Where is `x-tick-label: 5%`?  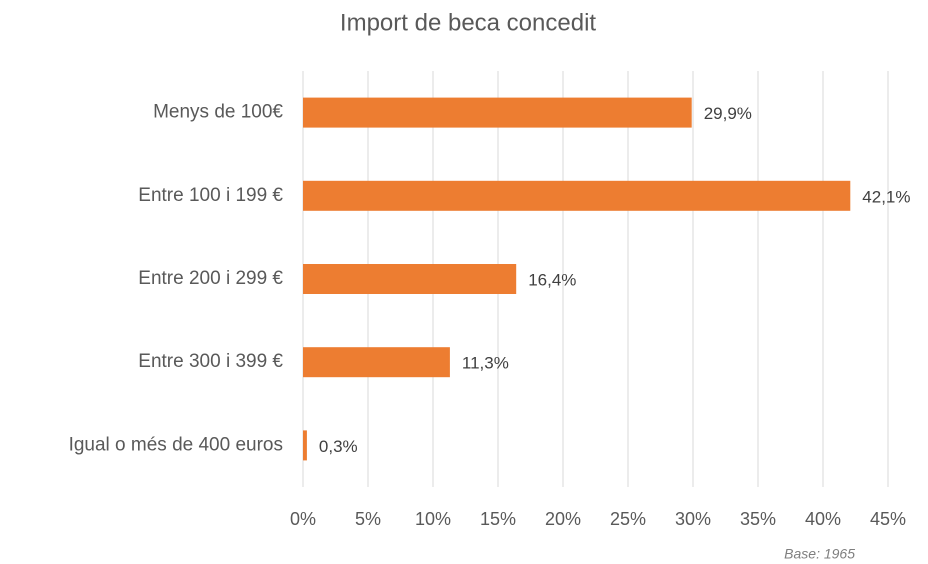
x-tick-label: 5% is located at coordinates (368, 519).